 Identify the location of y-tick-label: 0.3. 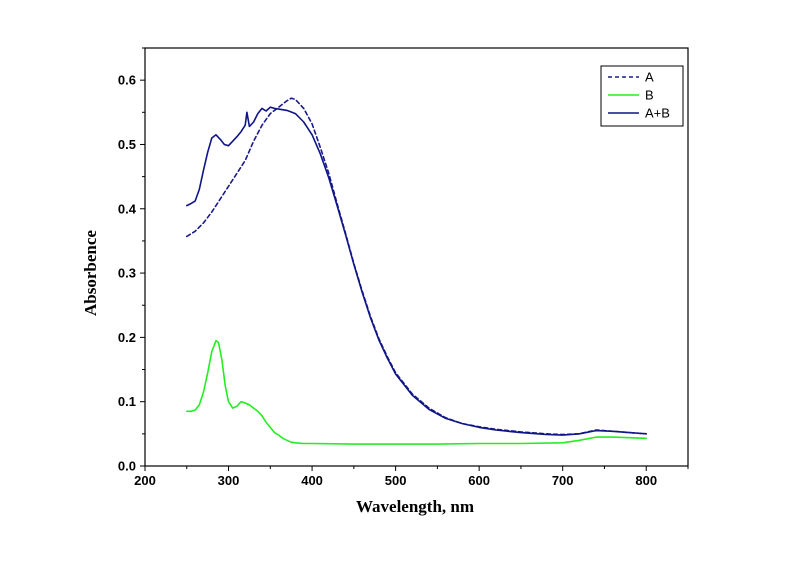
(127, 273).